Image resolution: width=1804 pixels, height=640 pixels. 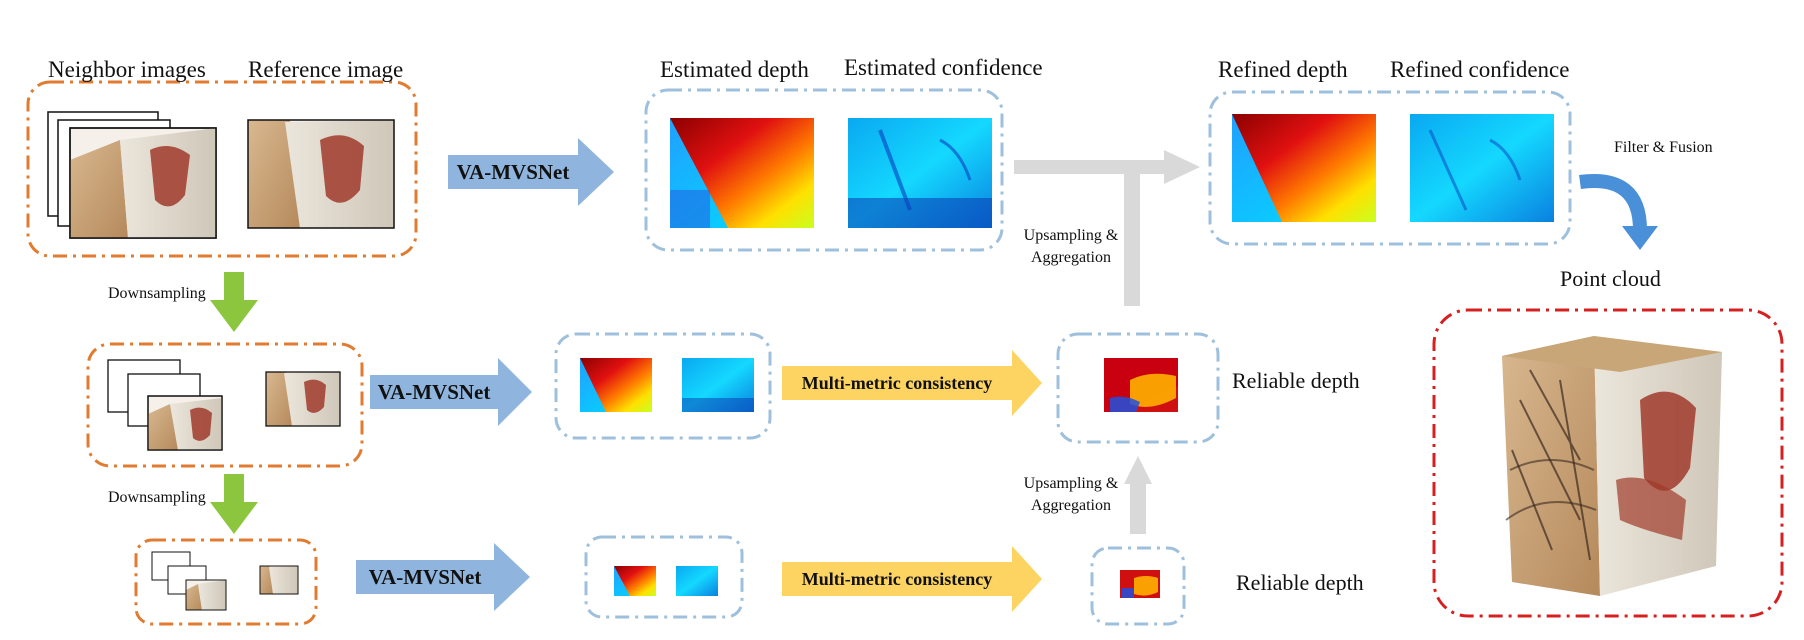 What do you see at coordinates (943, 67) in the screenshot?
I see `label-estimated-confidence: Estimated confidence` at bounding box center [943, 67].